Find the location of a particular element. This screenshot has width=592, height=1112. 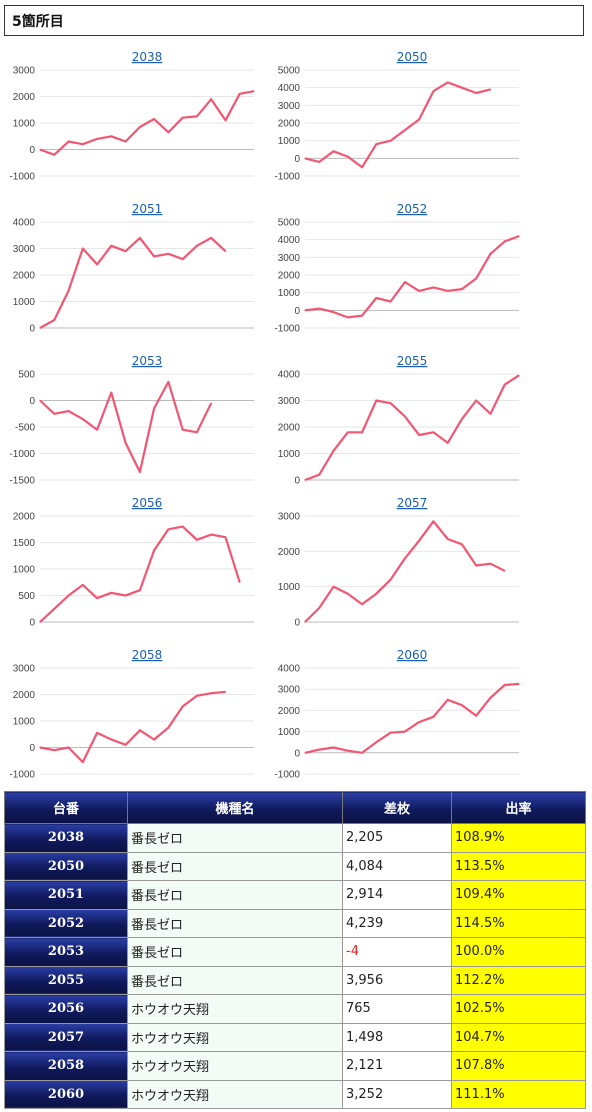

table-row: 2056 ホウオウ天翔 765 102.5% is located at coordinates (295, 1009).